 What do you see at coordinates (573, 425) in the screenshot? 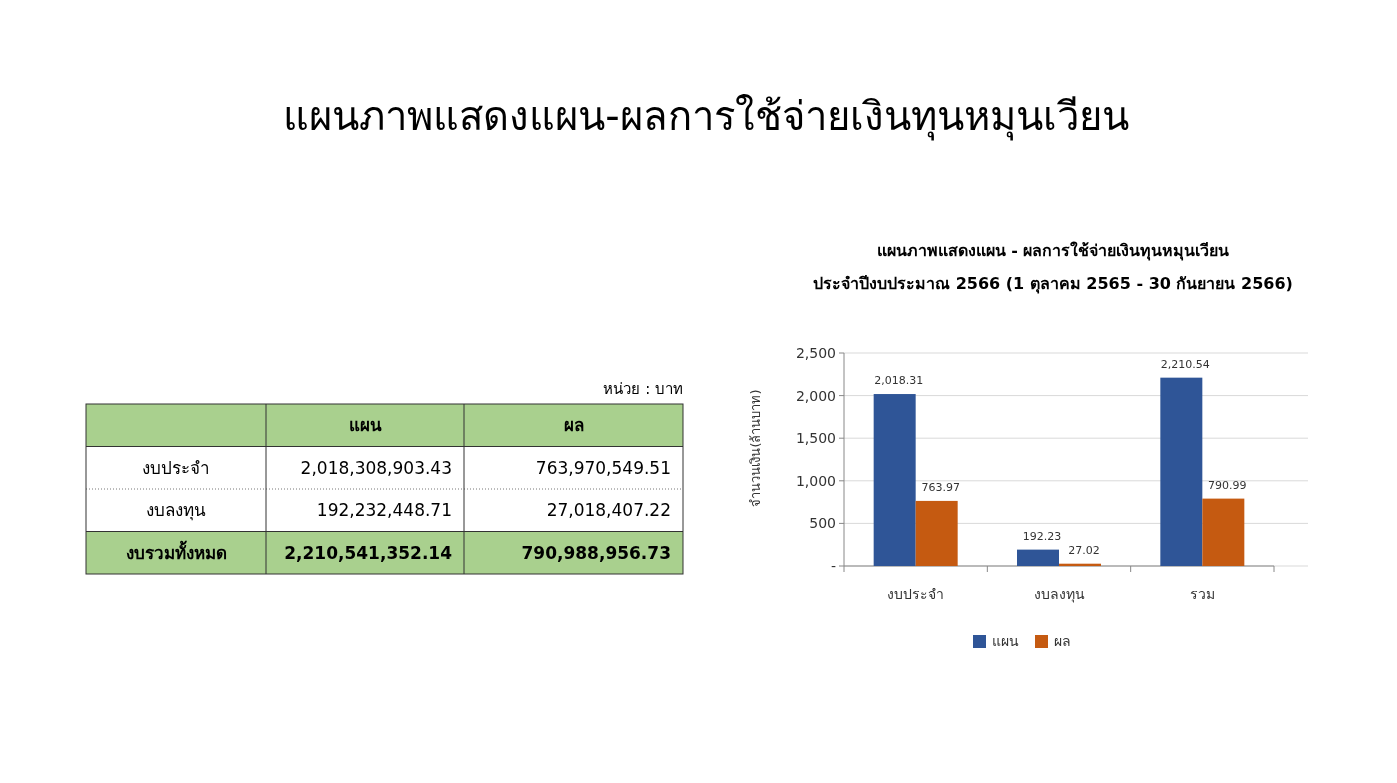
I see `text: ผล` at bounding box center [573, 425].